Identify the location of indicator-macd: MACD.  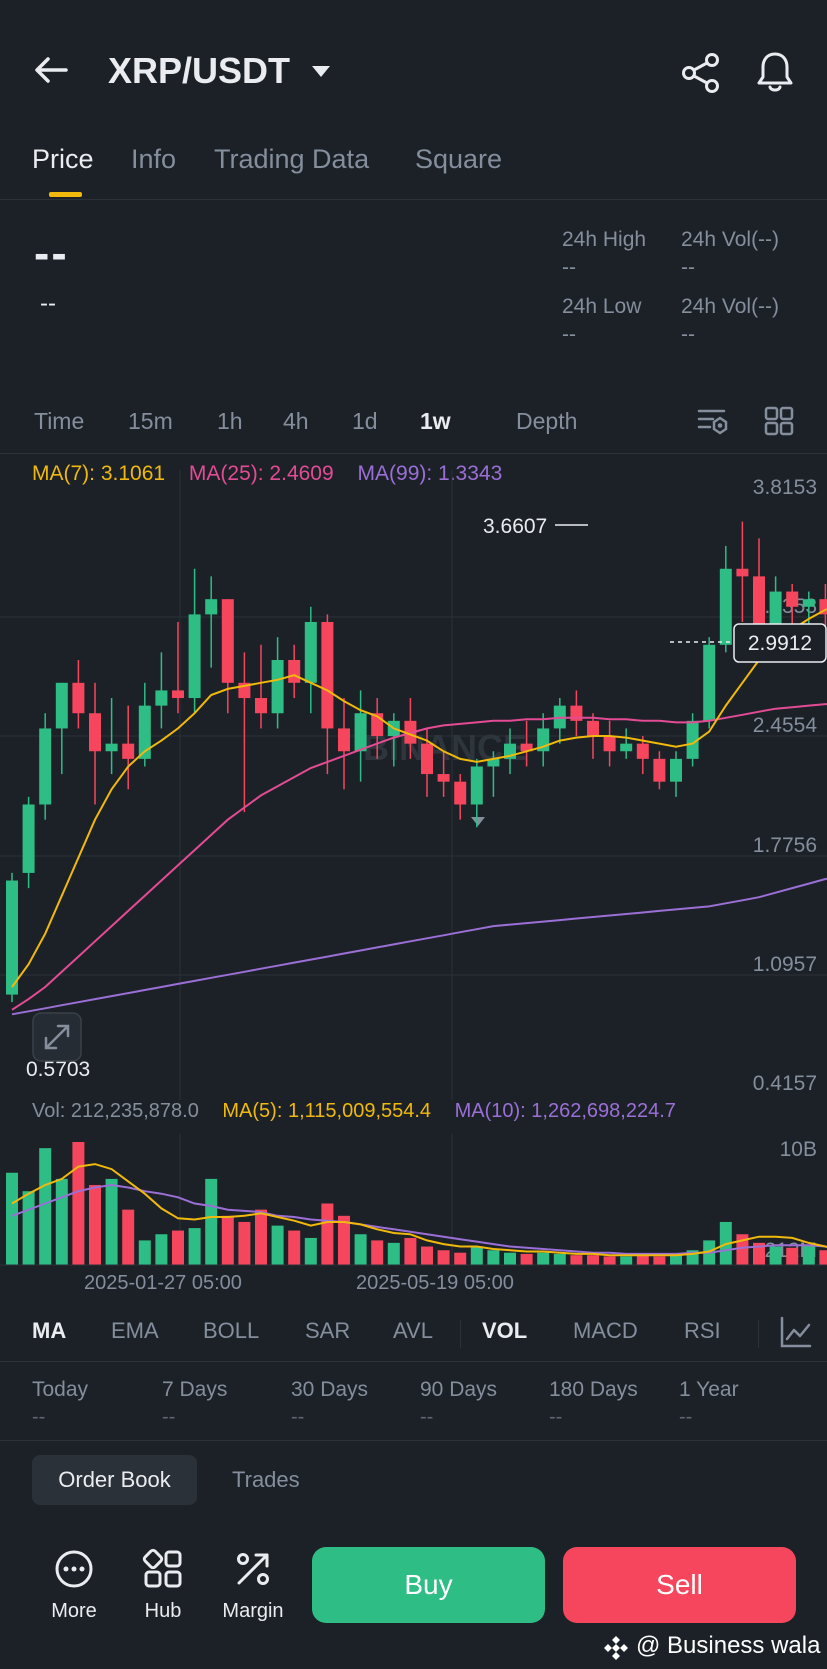
(605, 1330).